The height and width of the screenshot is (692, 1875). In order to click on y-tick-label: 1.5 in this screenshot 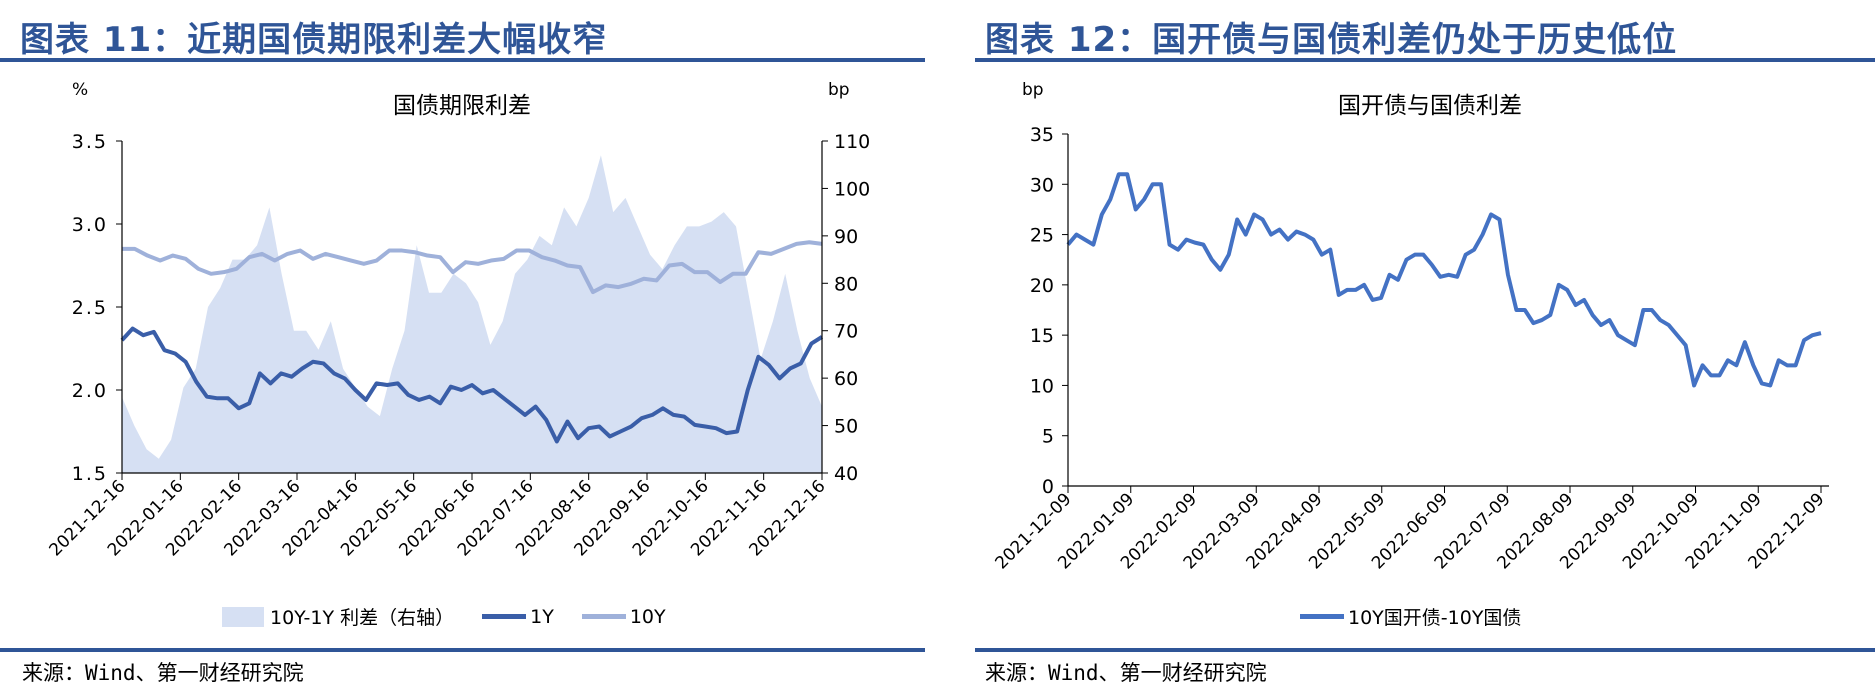, I will do `click(90, 474)`.